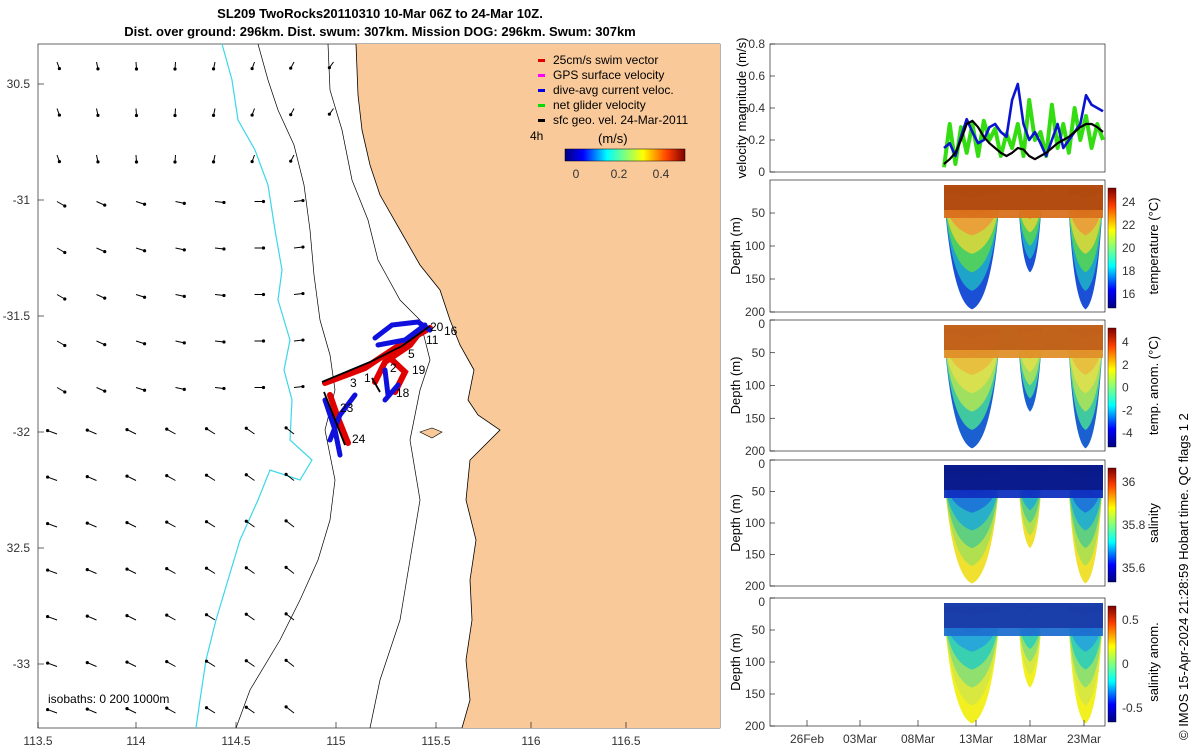 Image resolution: width=1200 pixels, height=750 pixels. I want to click on legend-label: GPS surface velocity, so click(608, 75).